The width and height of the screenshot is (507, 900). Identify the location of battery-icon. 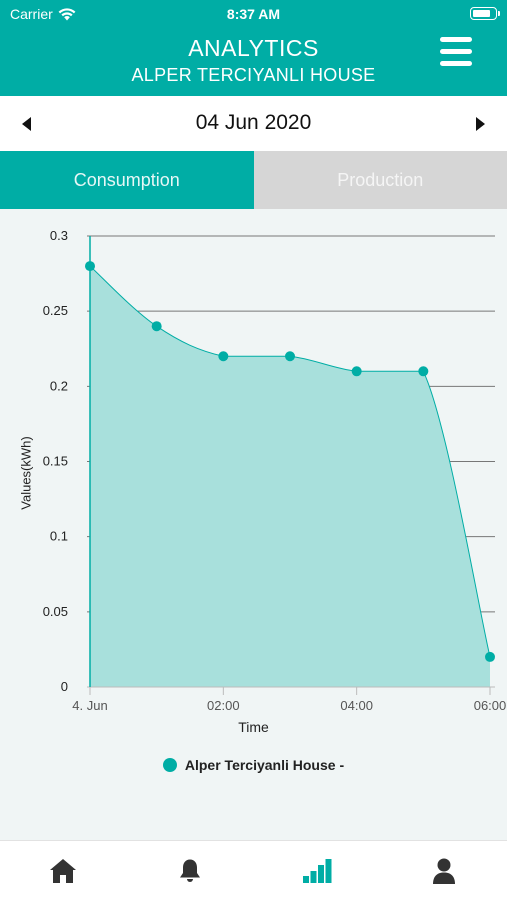
(485, 13).